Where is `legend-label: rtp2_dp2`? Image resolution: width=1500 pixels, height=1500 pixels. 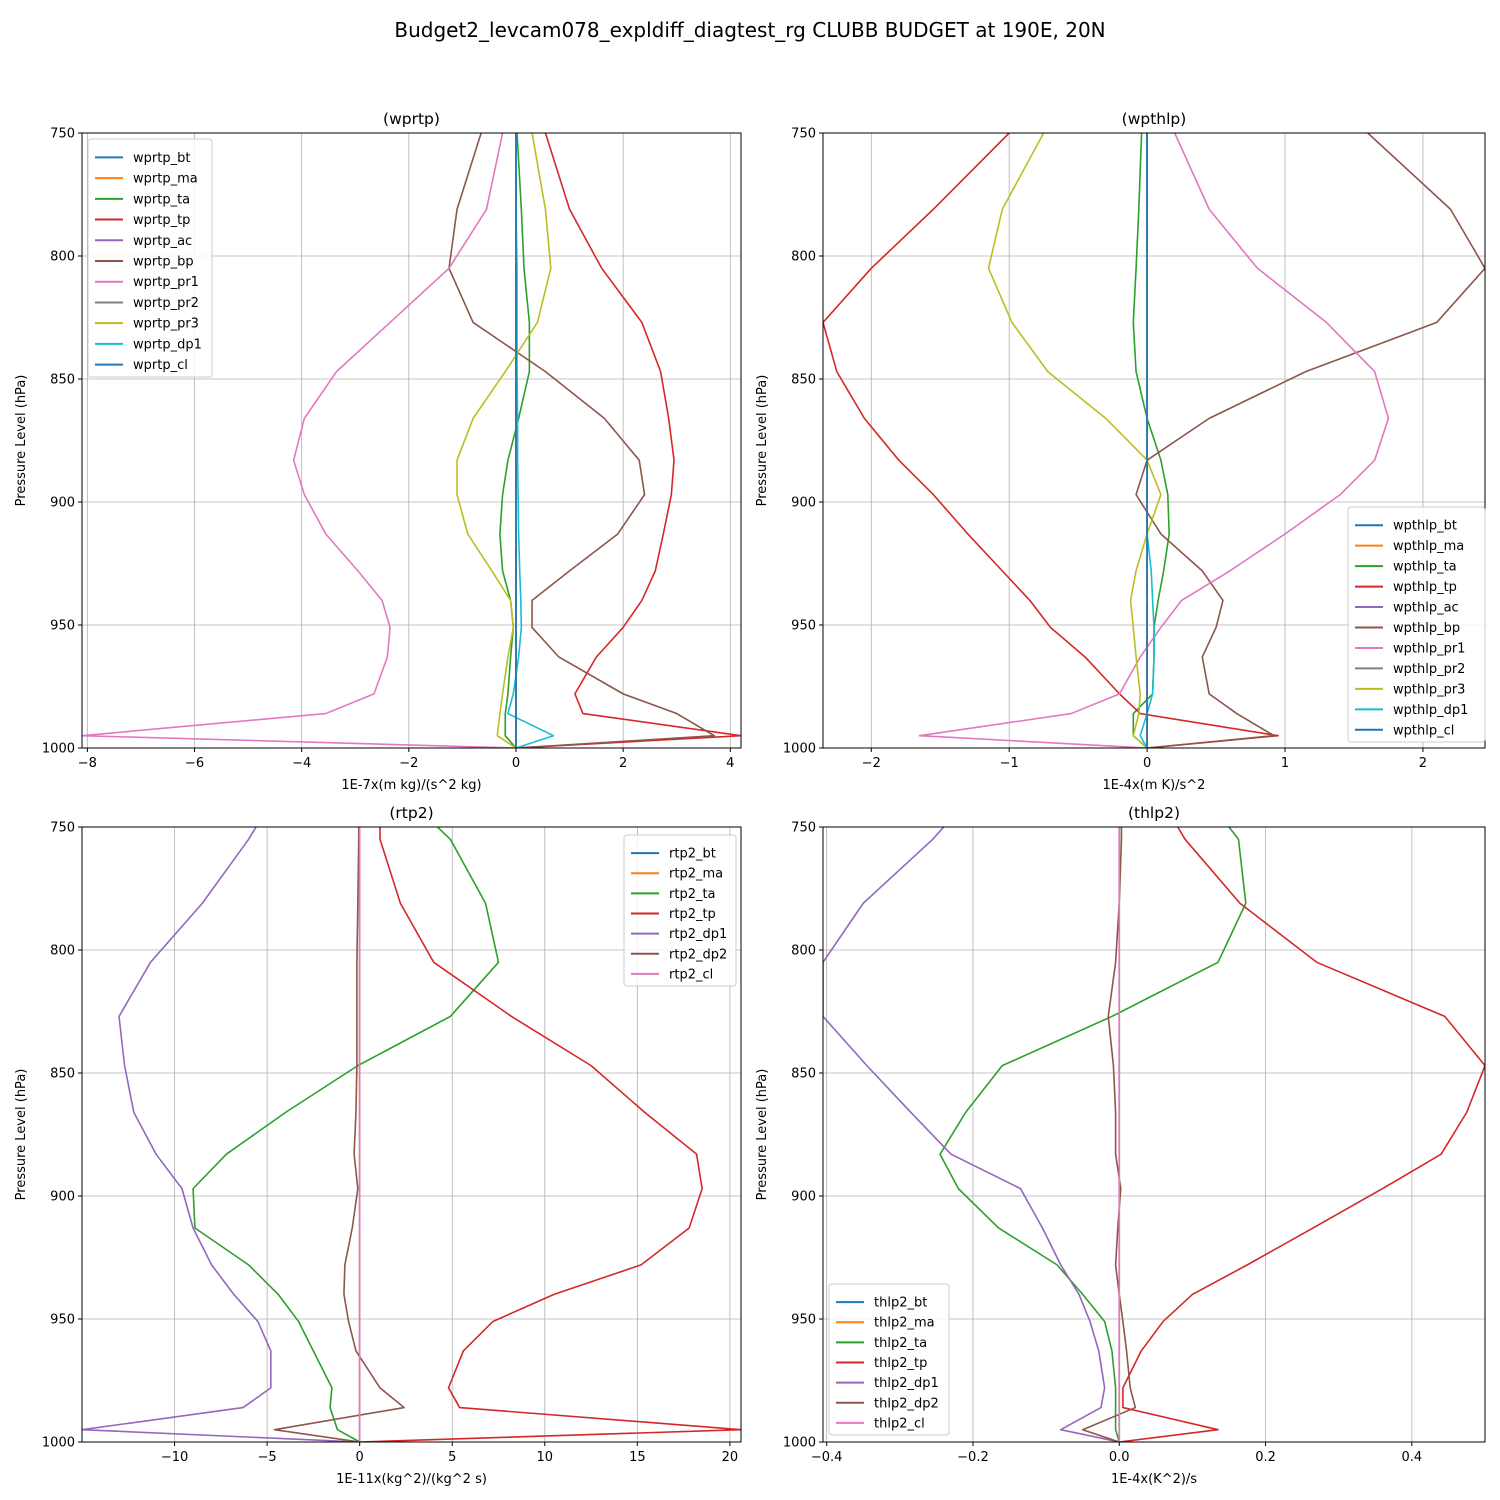
legend-label: rtp2_dp2 is located at coordinates (698, 954).